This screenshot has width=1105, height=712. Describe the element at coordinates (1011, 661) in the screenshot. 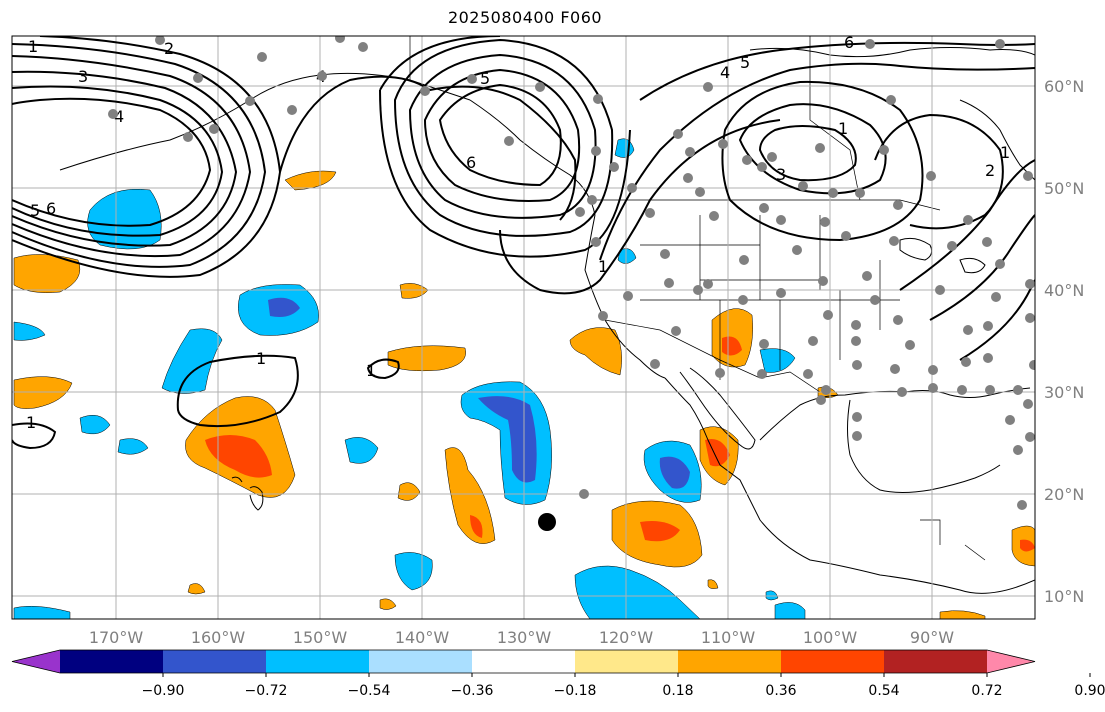

I see `colorbar-extension-high` at that location.